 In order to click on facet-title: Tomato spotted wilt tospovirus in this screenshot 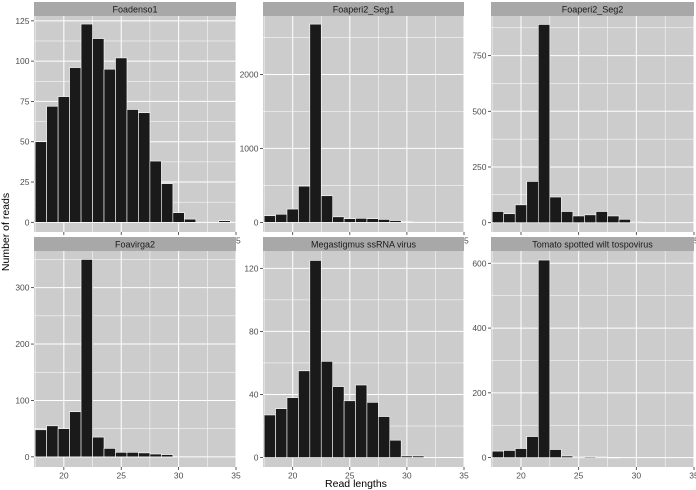, I will do `click(592, 245)`.